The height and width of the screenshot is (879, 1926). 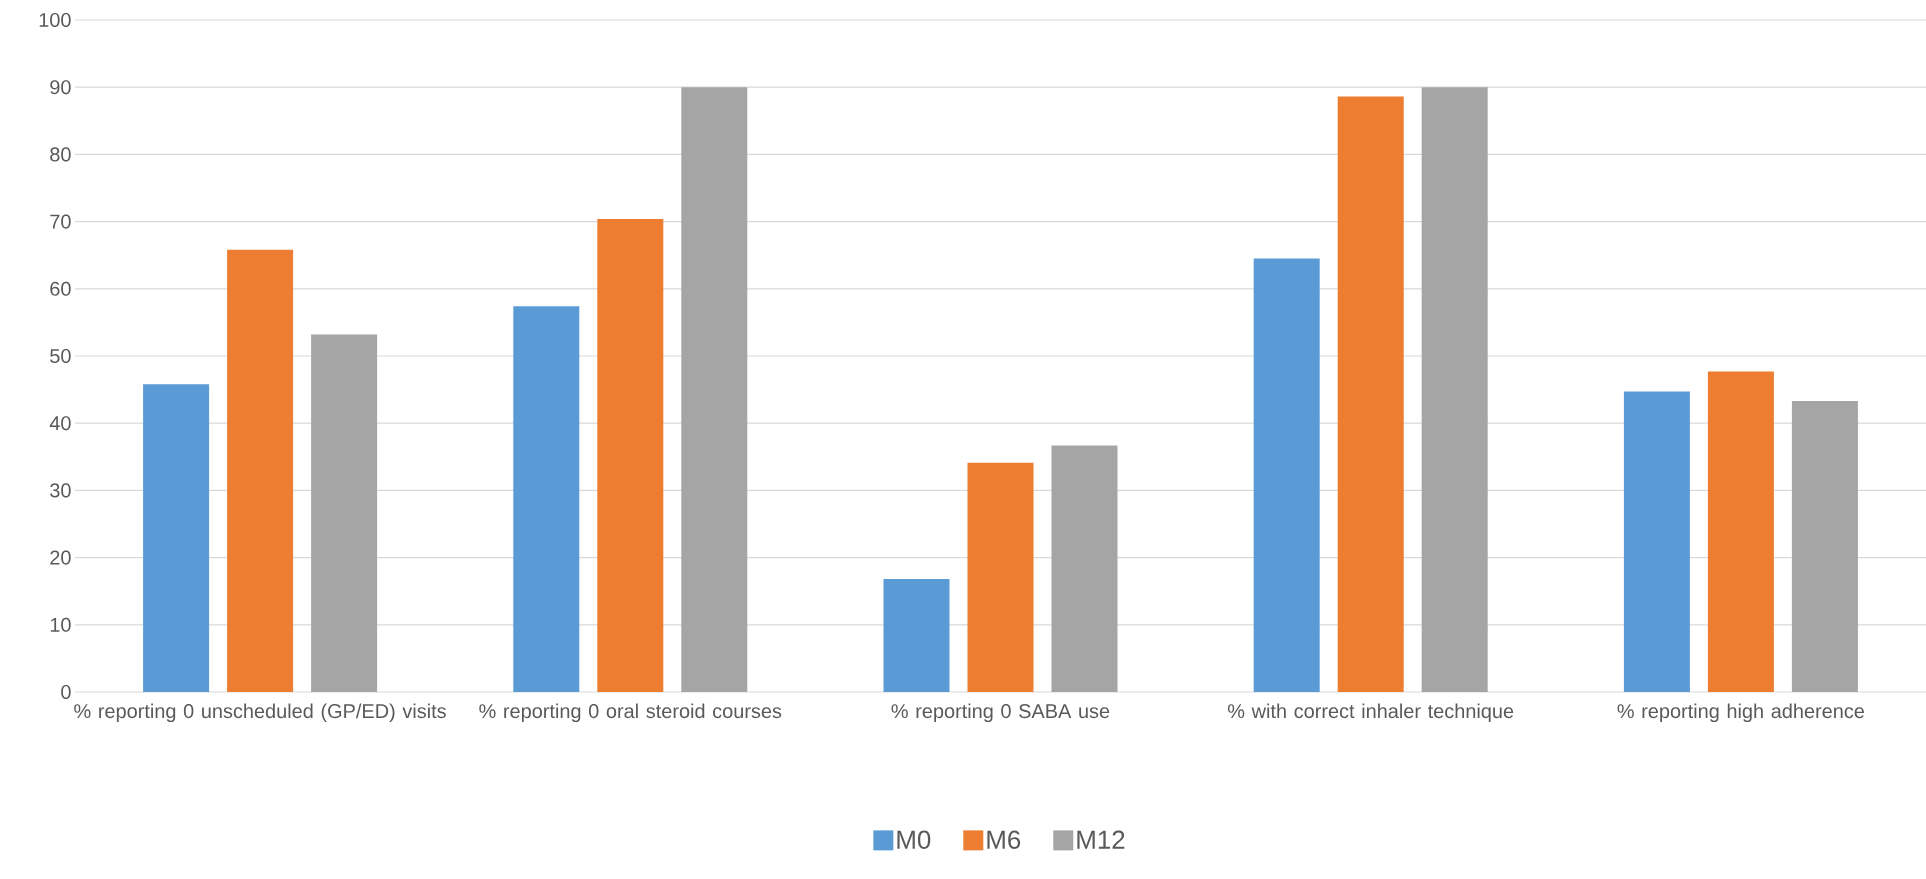 What do you see at coordinates (60, 87) in the screenshot?
I see `y-tick-label: 90` at bounding box center [60, 87].